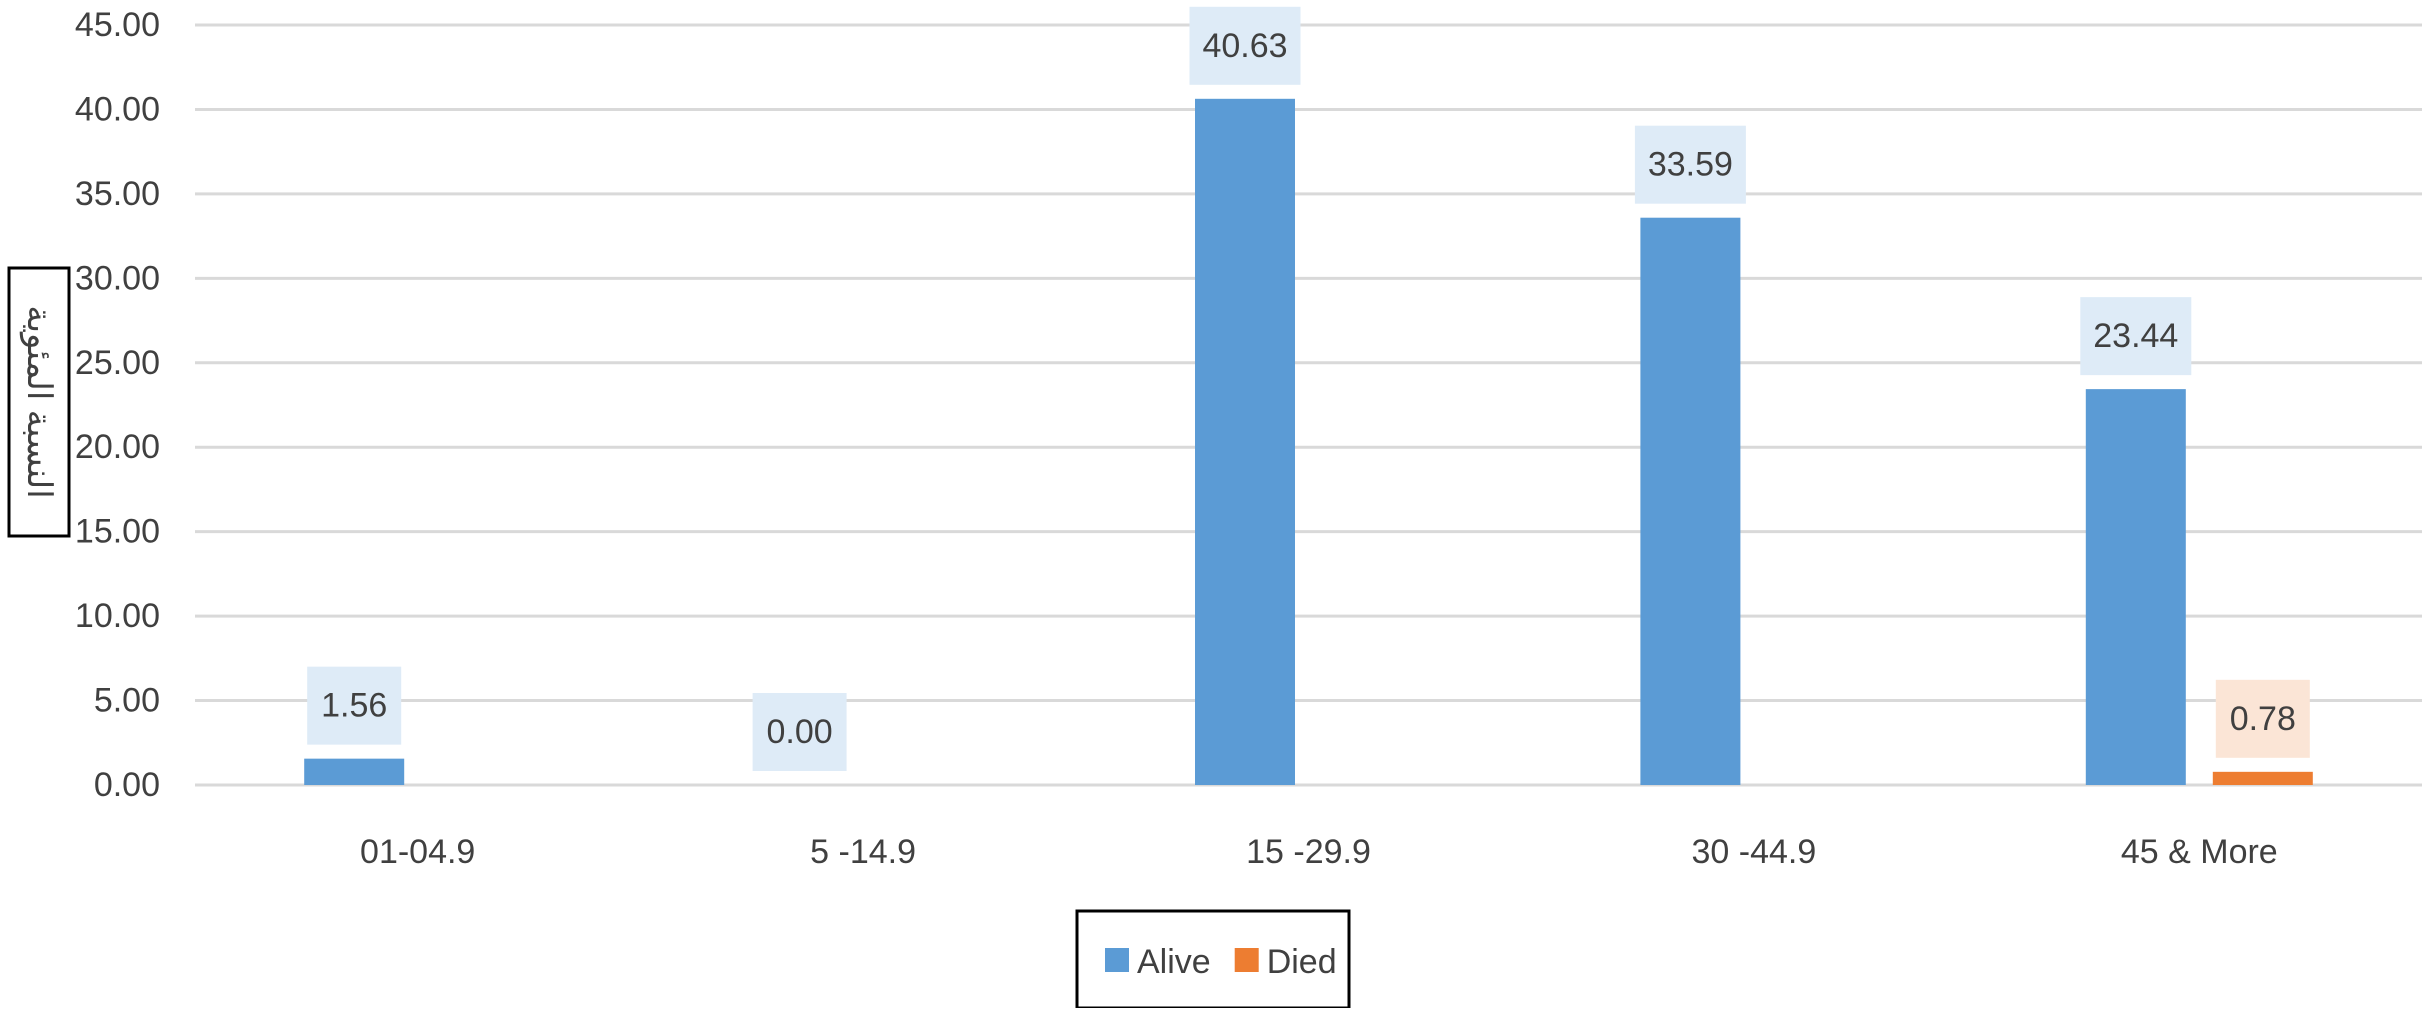 The width and height of the screenshot is (2430, 1013). I want to click on x-tick-label: 01-04.9, so click(417, 852).